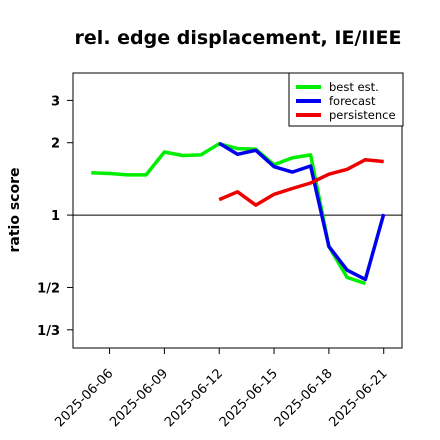 This screenshot has width=440, height=440. Describe the element at coordinates (302, 211) in the screenshot. I see `series-line-forecast` at that location.